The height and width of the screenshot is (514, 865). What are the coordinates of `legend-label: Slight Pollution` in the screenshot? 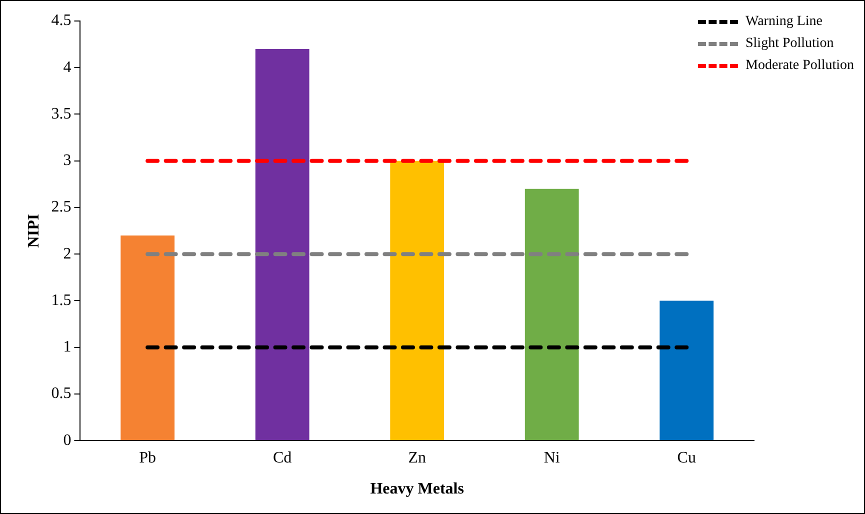 It's located at (790, 44).